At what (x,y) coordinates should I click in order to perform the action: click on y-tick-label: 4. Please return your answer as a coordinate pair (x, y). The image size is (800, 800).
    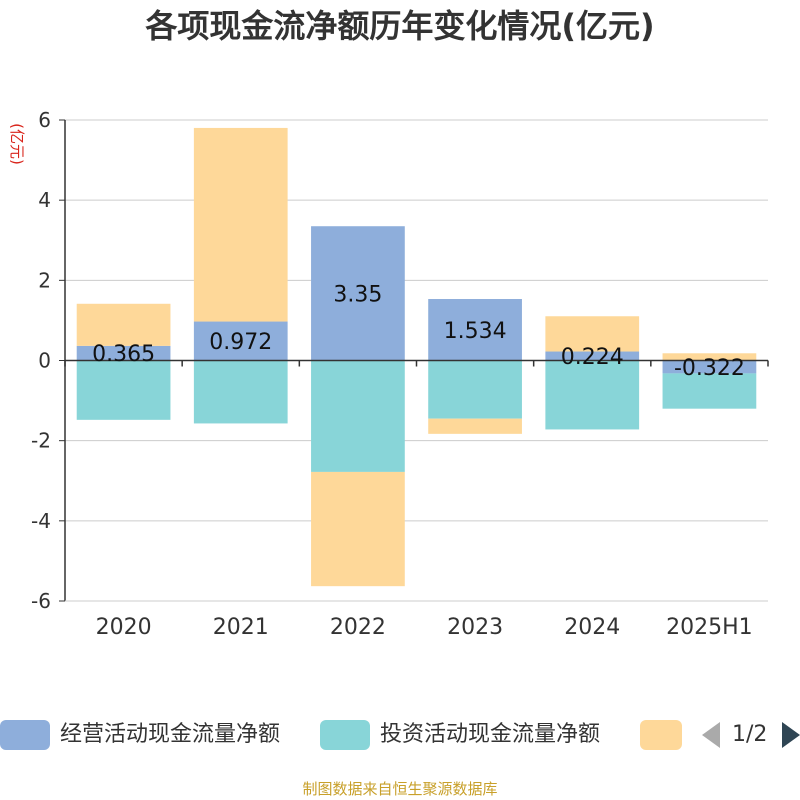
    Looking at the image, I should click on (44, 200).